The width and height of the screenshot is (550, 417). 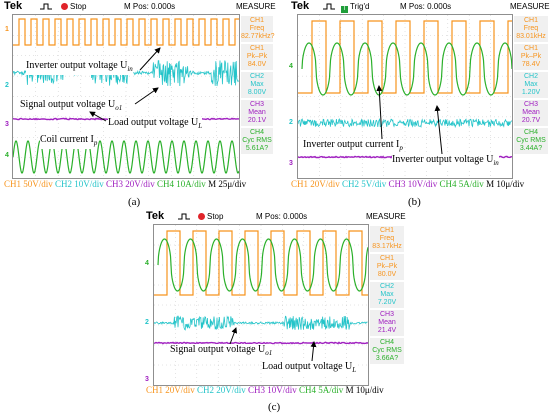 I want to click on panel-caption: (c), so click(x=274, y=407).